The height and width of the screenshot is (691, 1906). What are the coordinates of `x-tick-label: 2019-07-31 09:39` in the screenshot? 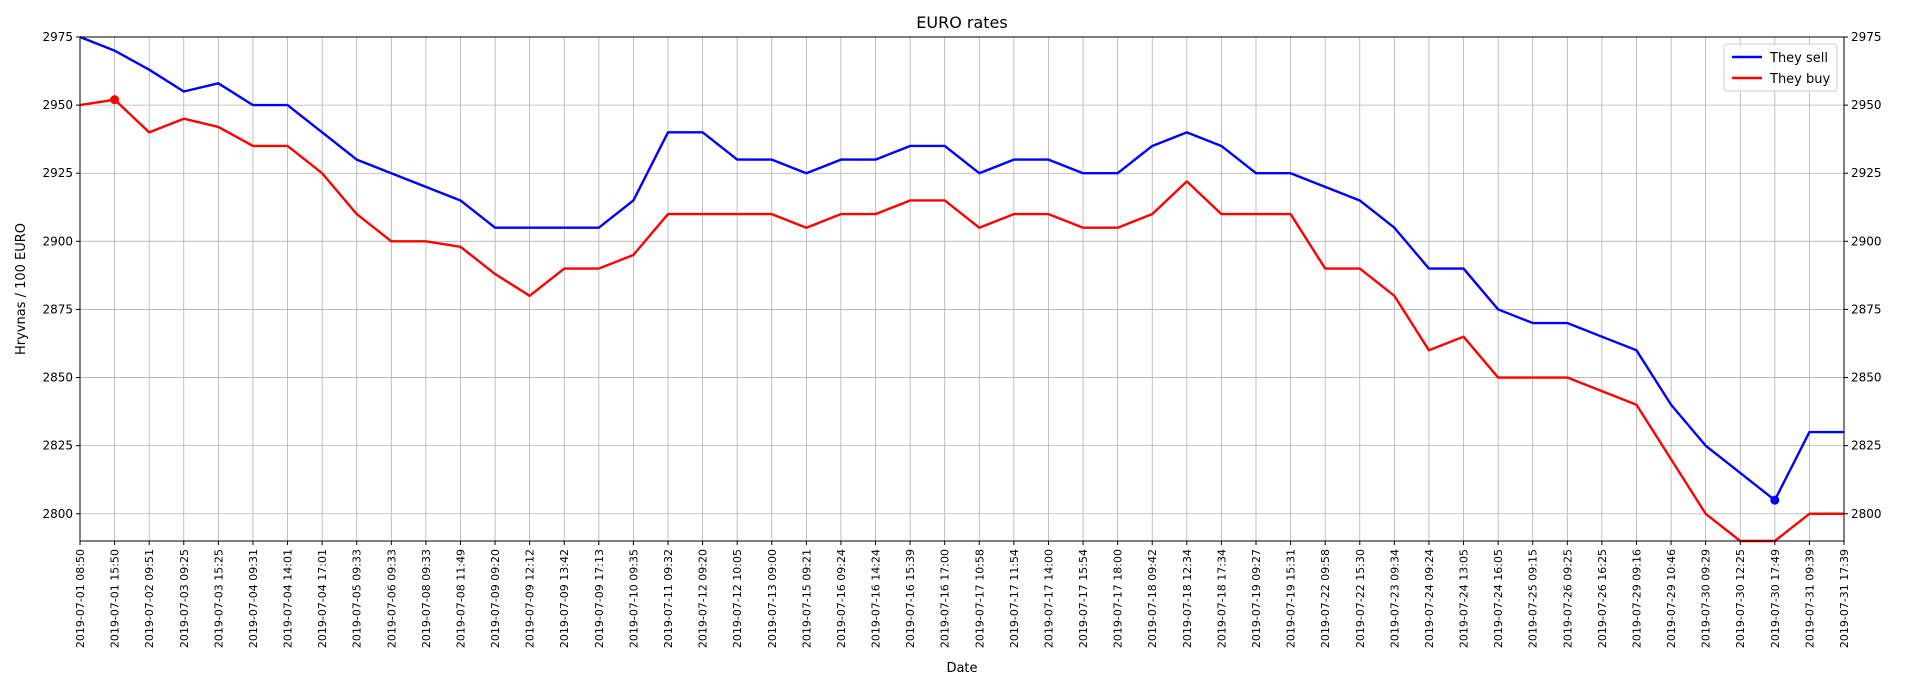 It's located at (1809, 598).